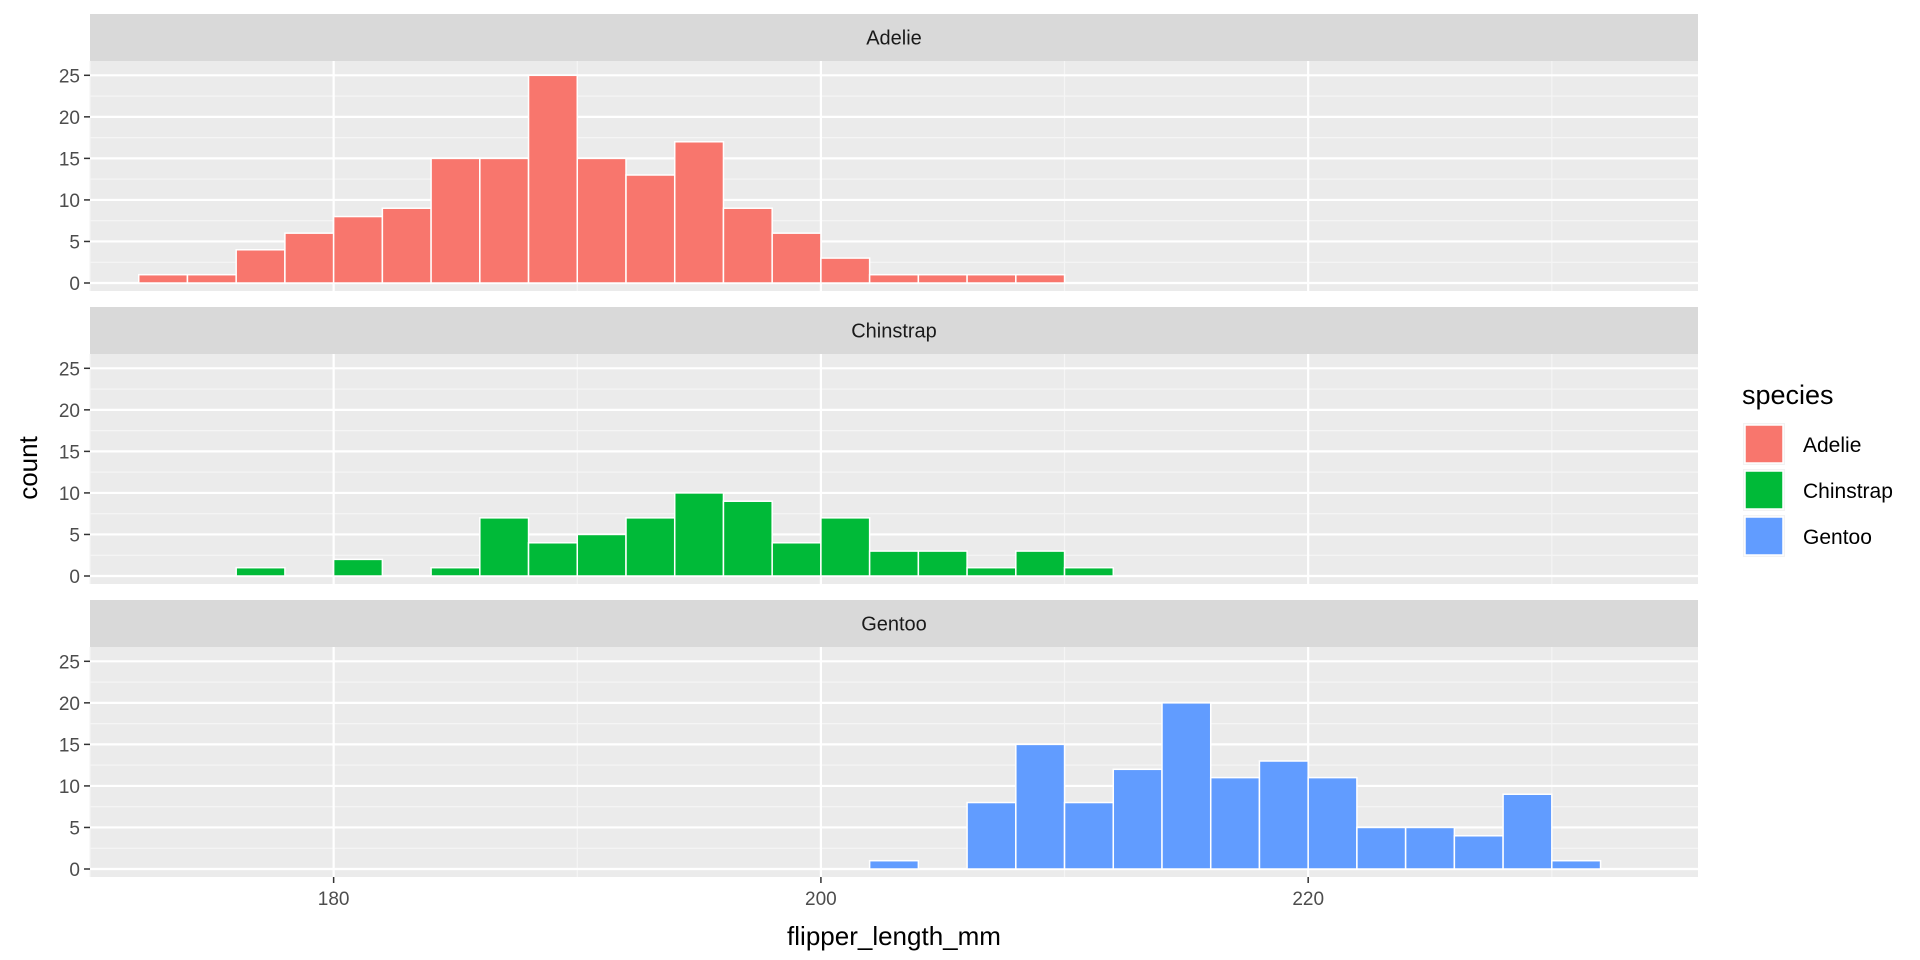 This screenshot has height=960, width=1920. I want to click on facet-strip-label: Gentoo, so click(894, 625).